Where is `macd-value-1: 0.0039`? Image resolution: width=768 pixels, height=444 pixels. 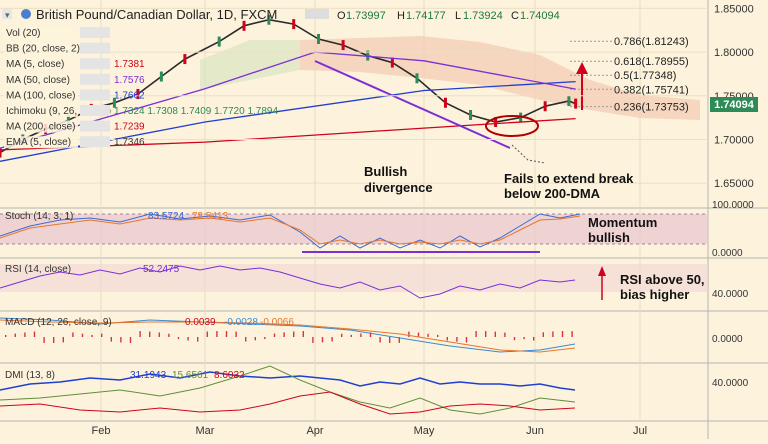
macd-value-1: 0.0039 is located at coordinates (200, 322).